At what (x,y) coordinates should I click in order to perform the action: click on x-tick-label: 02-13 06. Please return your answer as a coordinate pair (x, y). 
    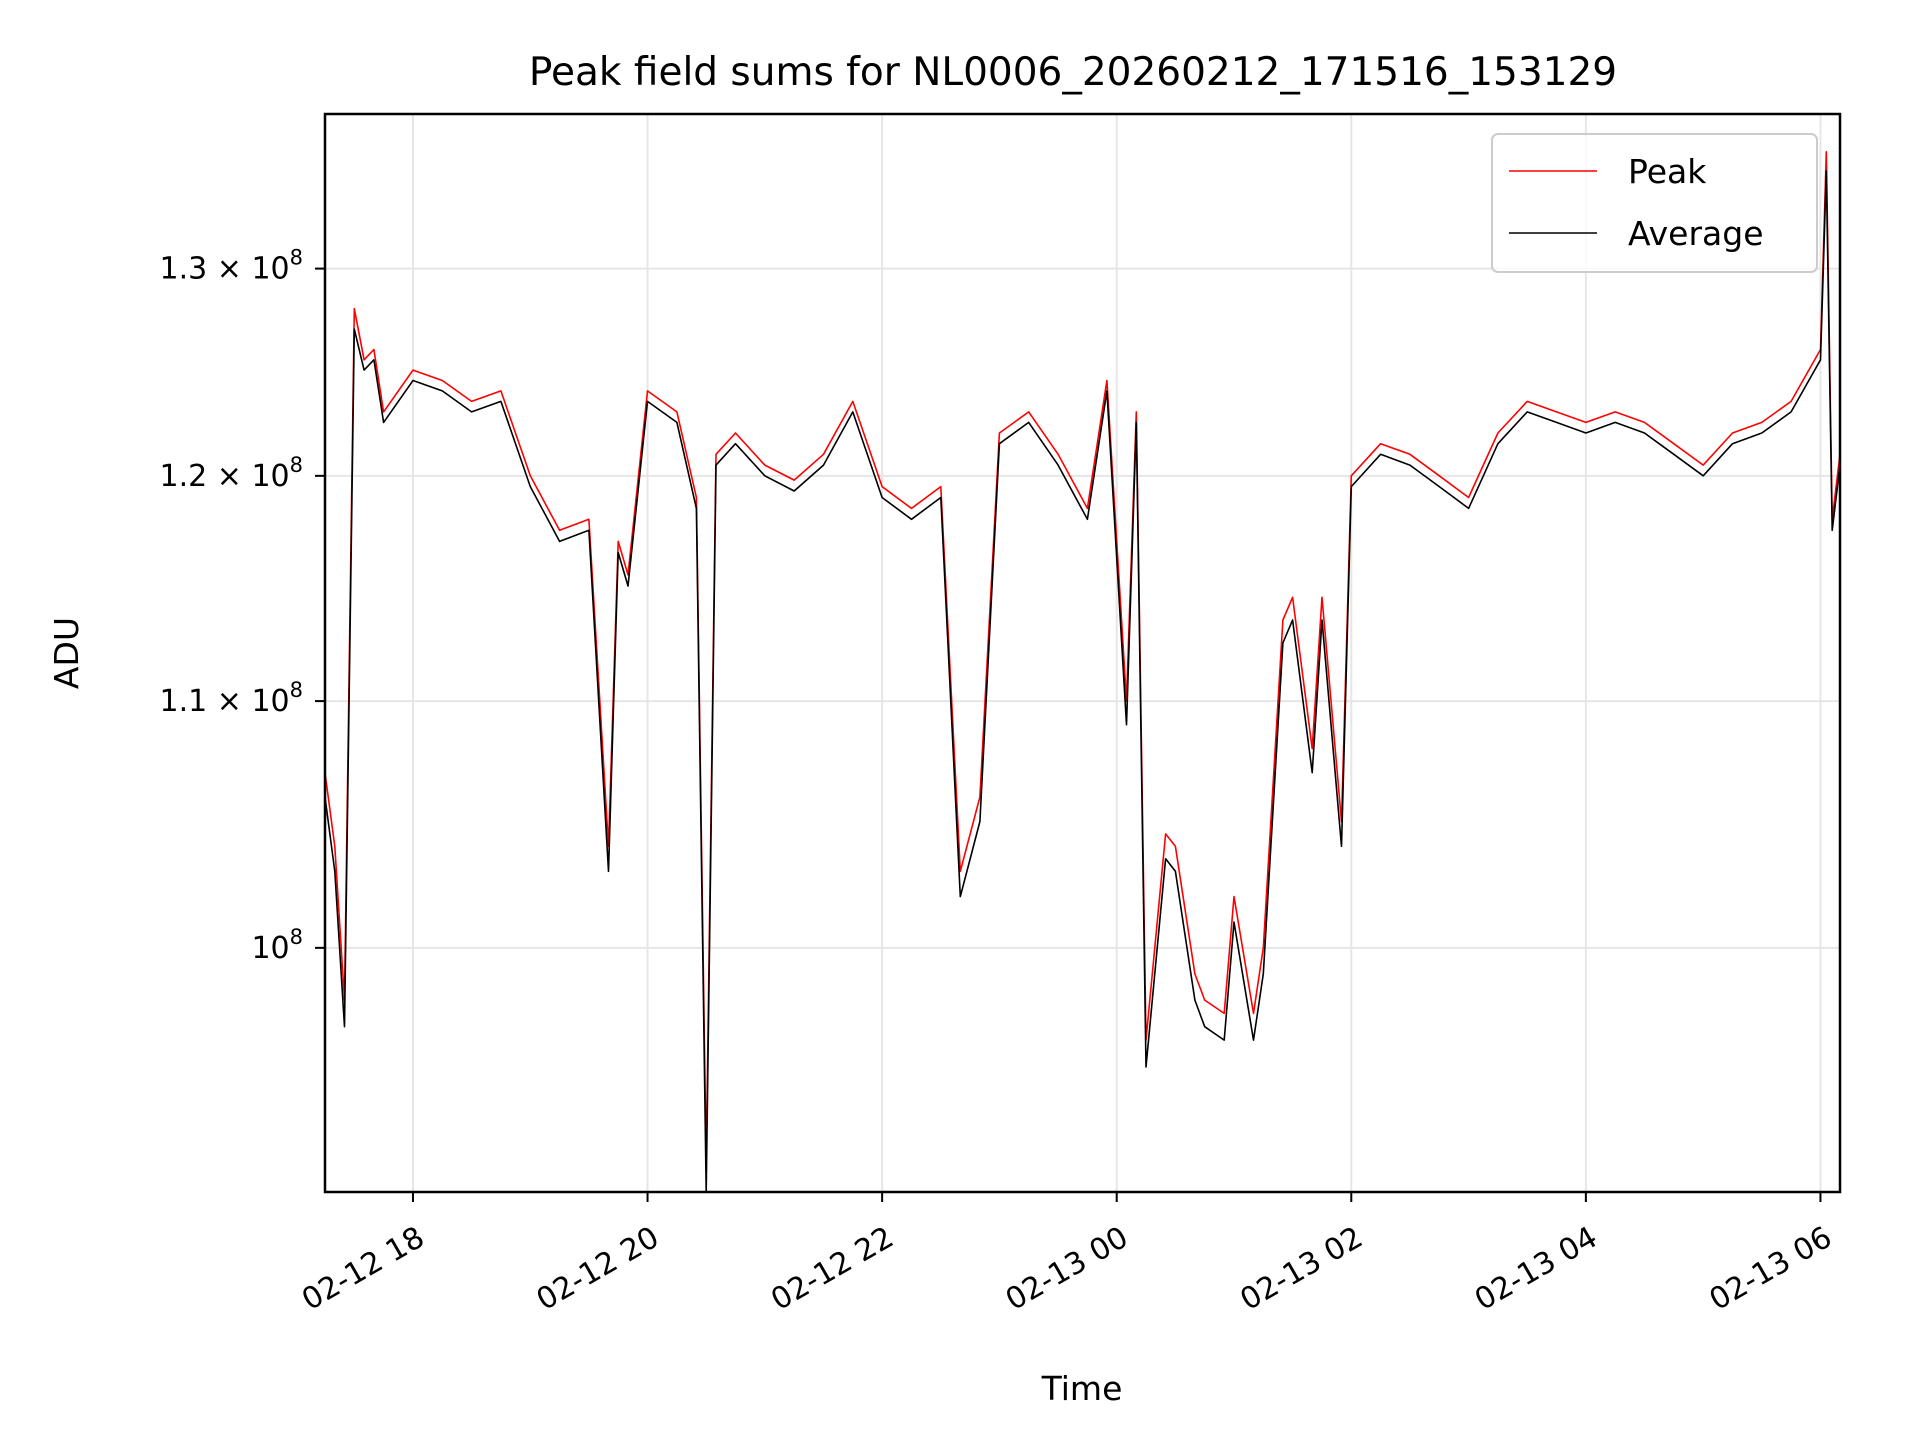
    Looking at the image, I should click on (1771, 1269).